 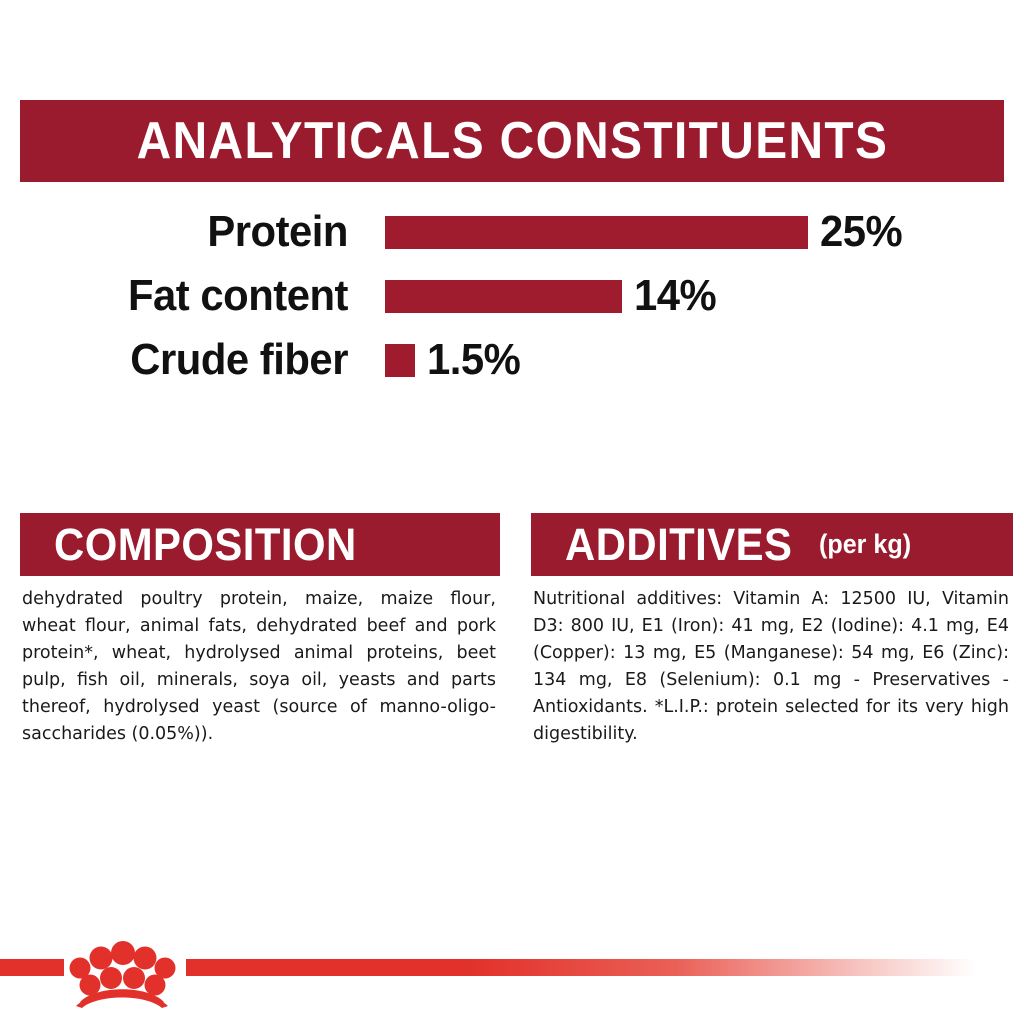 What do you see at coordinates (596, 232) in the screenshot?
I see `bar-protein` at bounding box center [596, 232].